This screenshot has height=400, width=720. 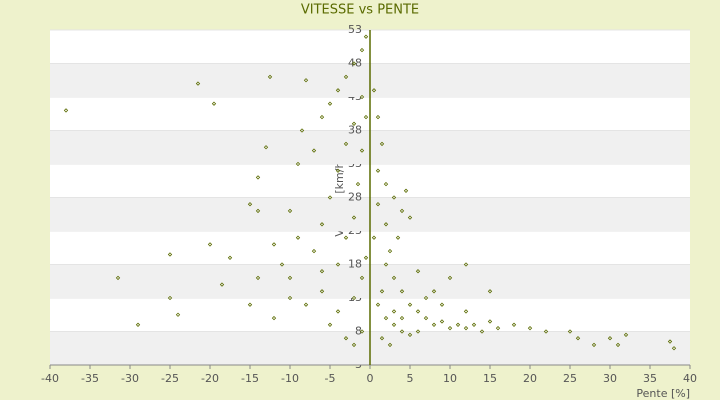 I want to click on x-tick-label: 0, so click(x=370, y=378).